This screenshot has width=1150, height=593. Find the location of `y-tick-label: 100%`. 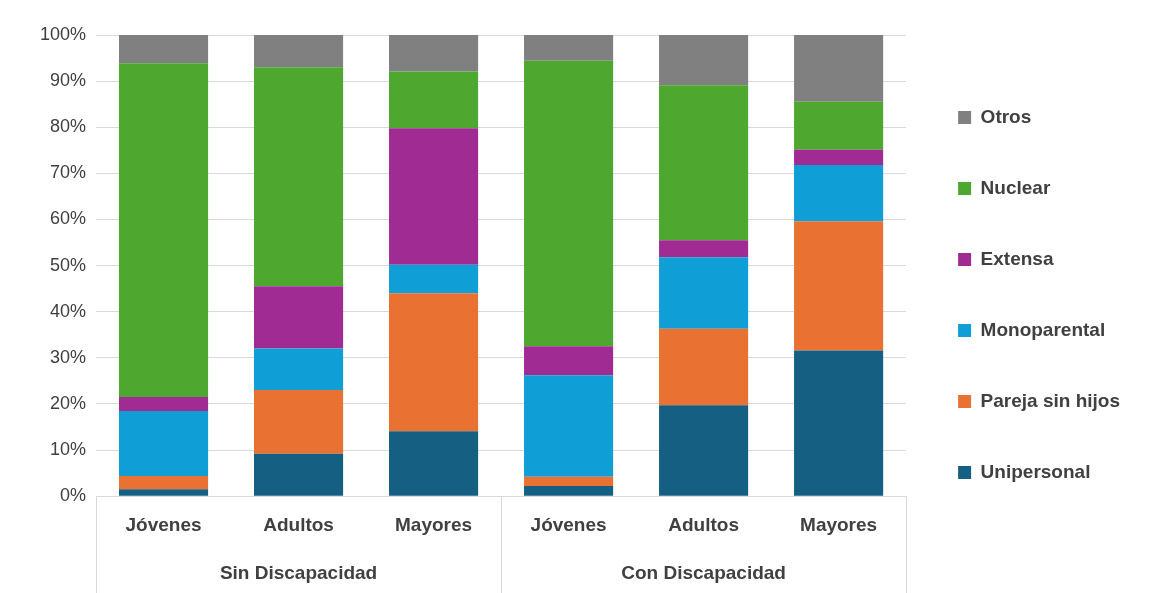

y-tick-label: 100% is located at coordinates (63, 33).